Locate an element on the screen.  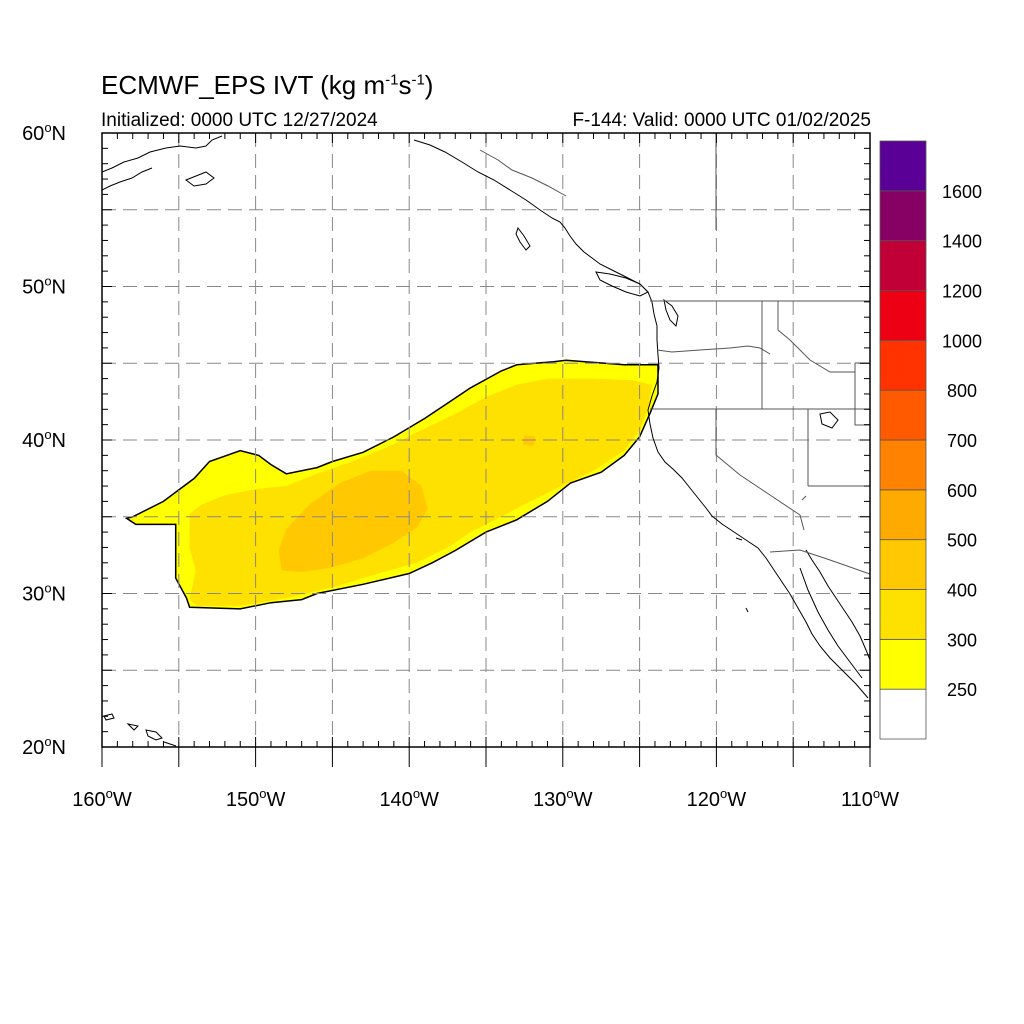
lat-tick-label: 40oN is located at coordinates (44, 439).